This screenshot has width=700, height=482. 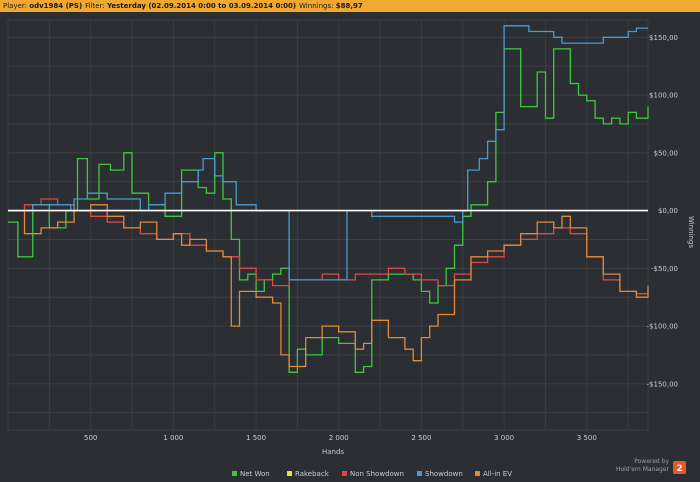 I want to click on y-tick-label: $50,00, so click(x=666, y=153).